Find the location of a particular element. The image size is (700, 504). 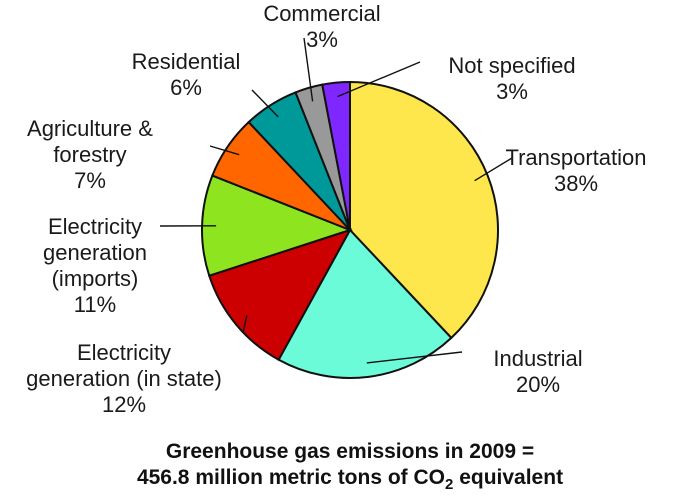

slice-percent-7: 3% is located at coordinates (512, 91).